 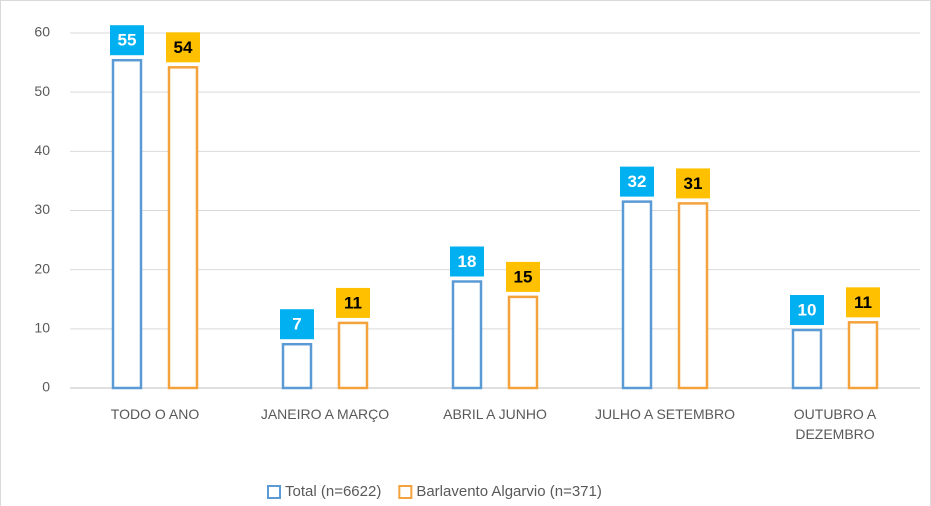 What do you see at coordinates (495, 414) in the screenshot?
I see `x-tick-label: ABRIL A JUNHO` at bounding box center [495, 414].